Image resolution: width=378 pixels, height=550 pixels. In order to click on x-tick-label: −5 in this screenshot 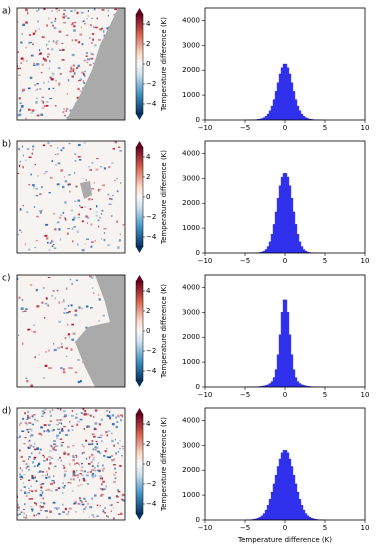, I will do `click(245, 261)`.